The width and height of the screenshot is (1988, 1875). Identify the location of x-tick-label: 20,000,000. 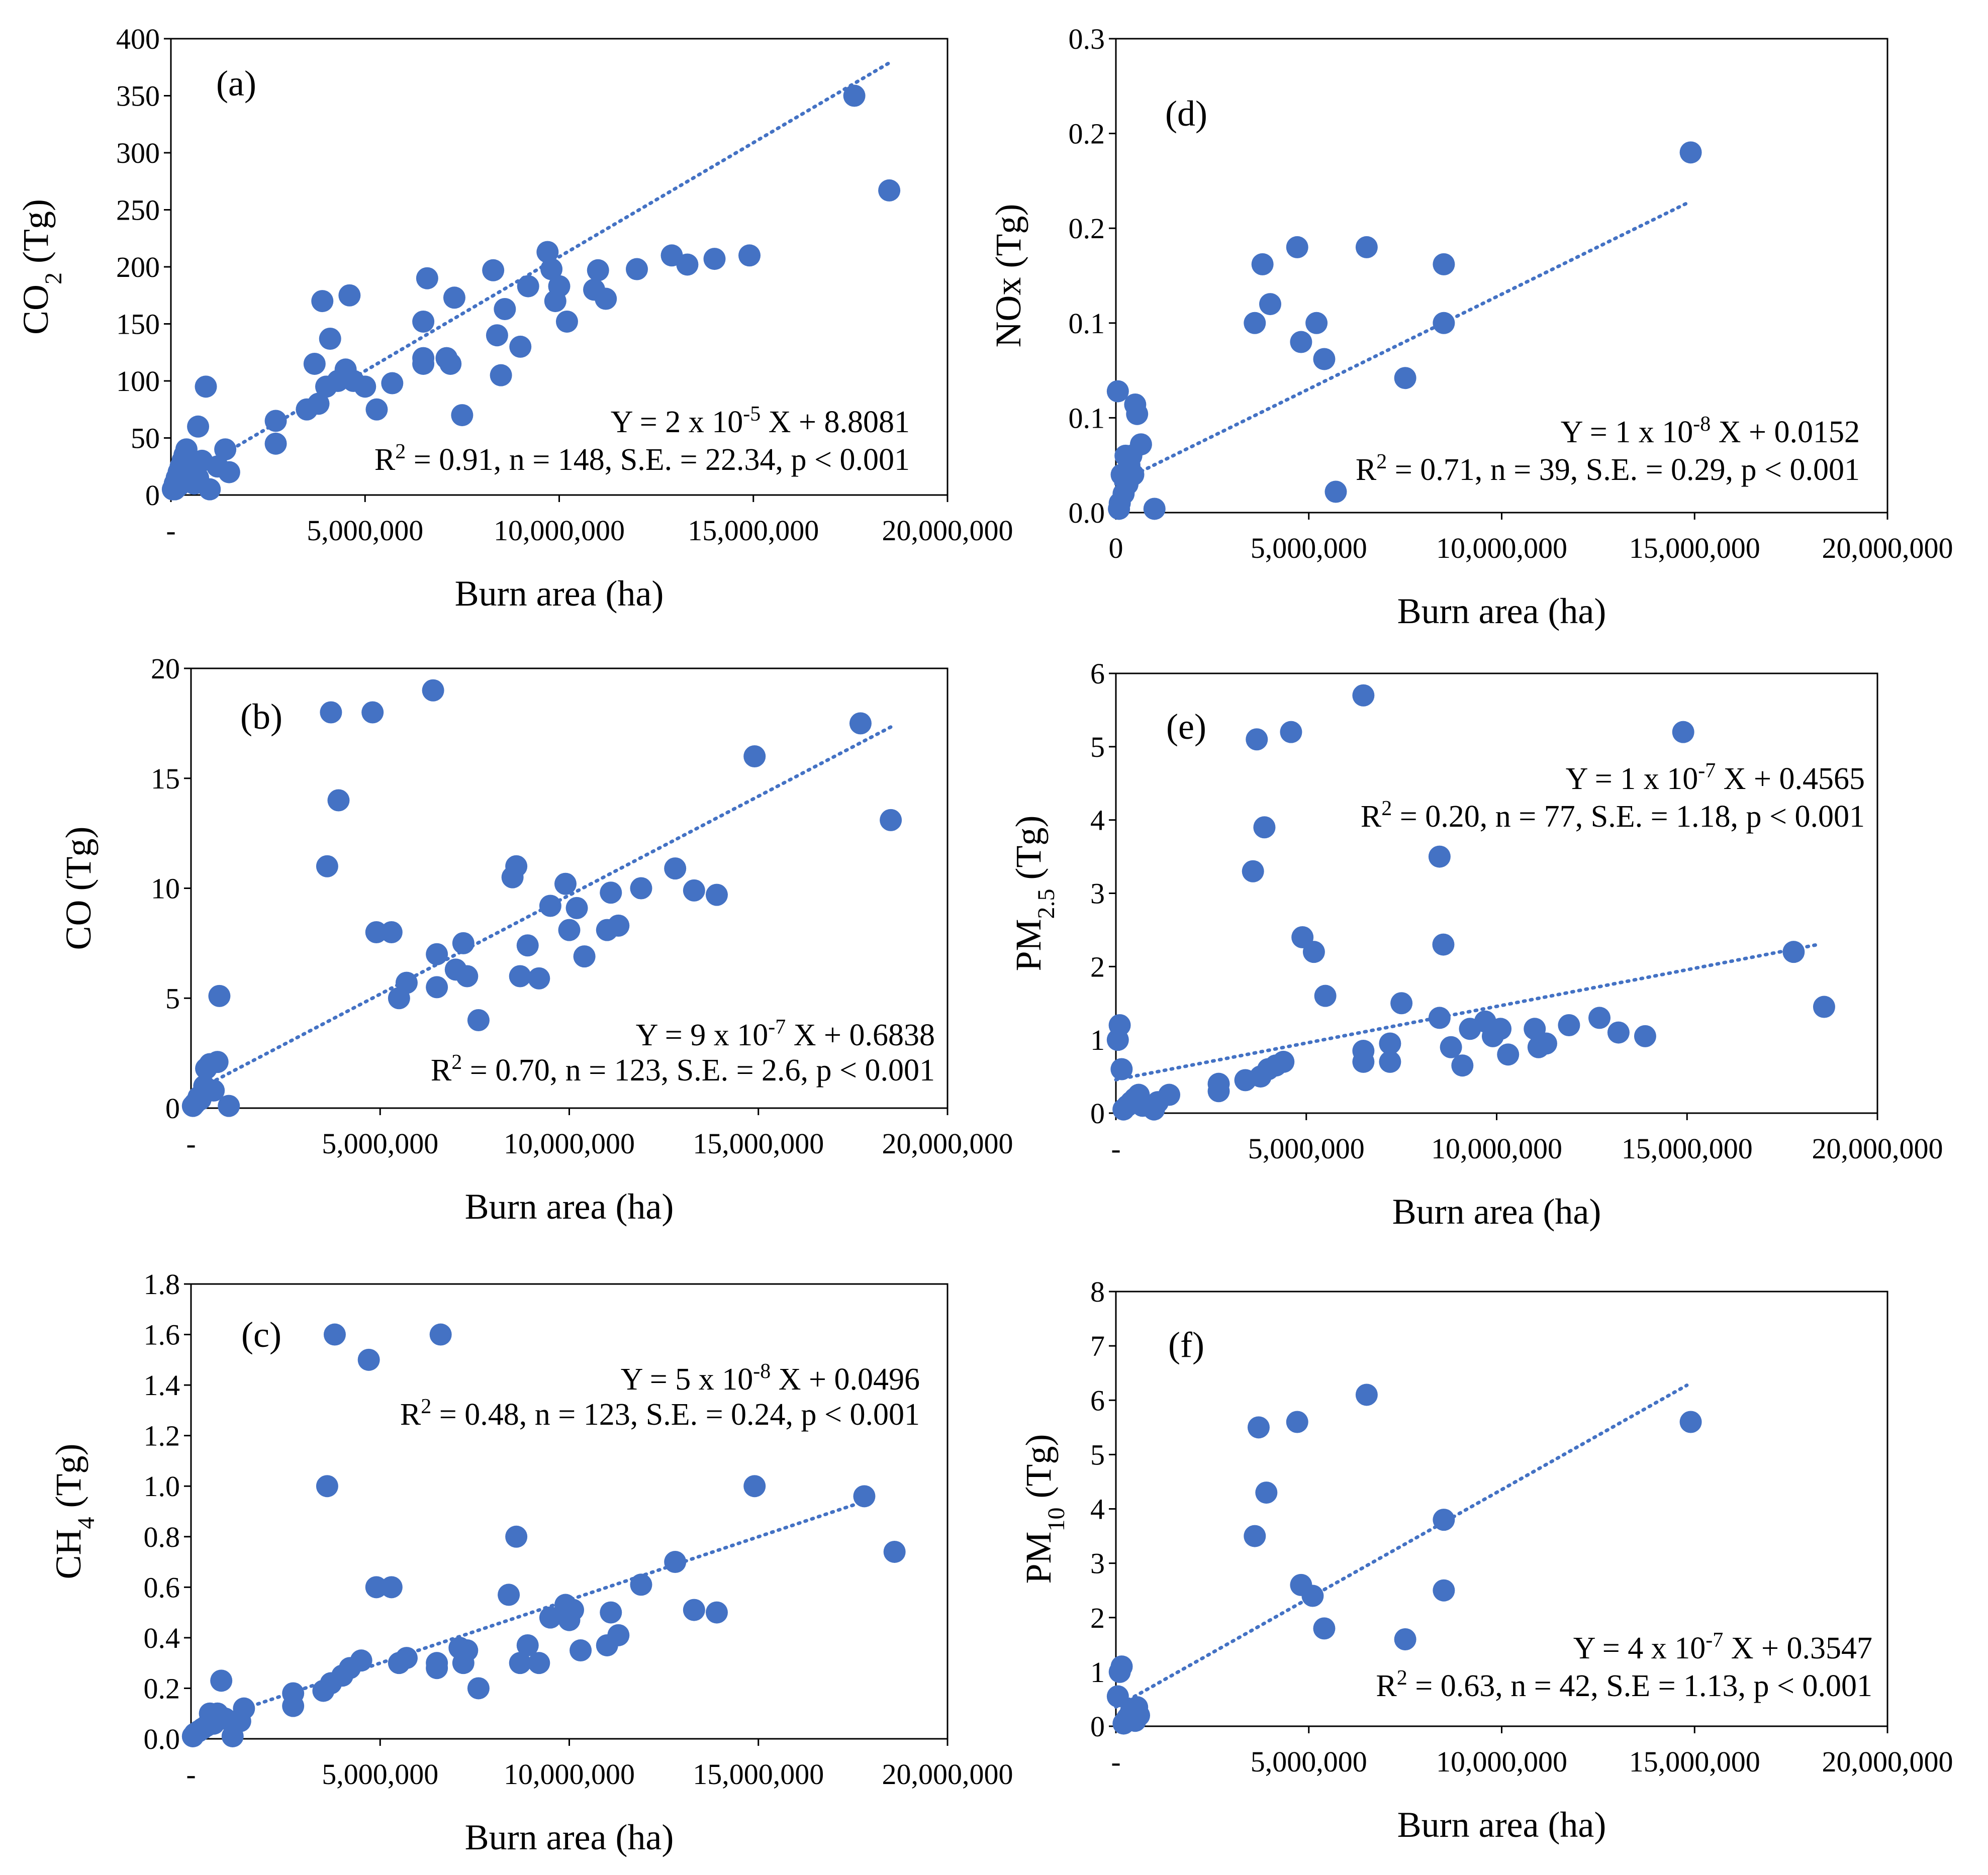
(947, 1143).